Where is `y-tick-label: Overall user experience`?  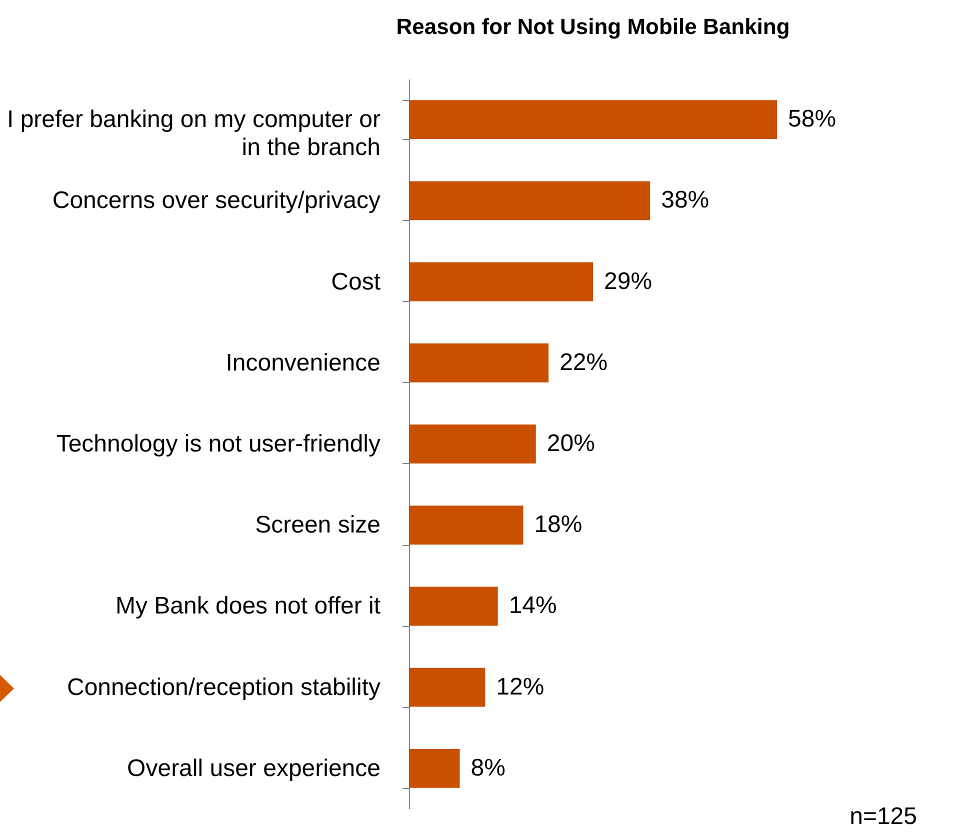 y-tick-label: Overall user experience is located at coordinates (253, 768).